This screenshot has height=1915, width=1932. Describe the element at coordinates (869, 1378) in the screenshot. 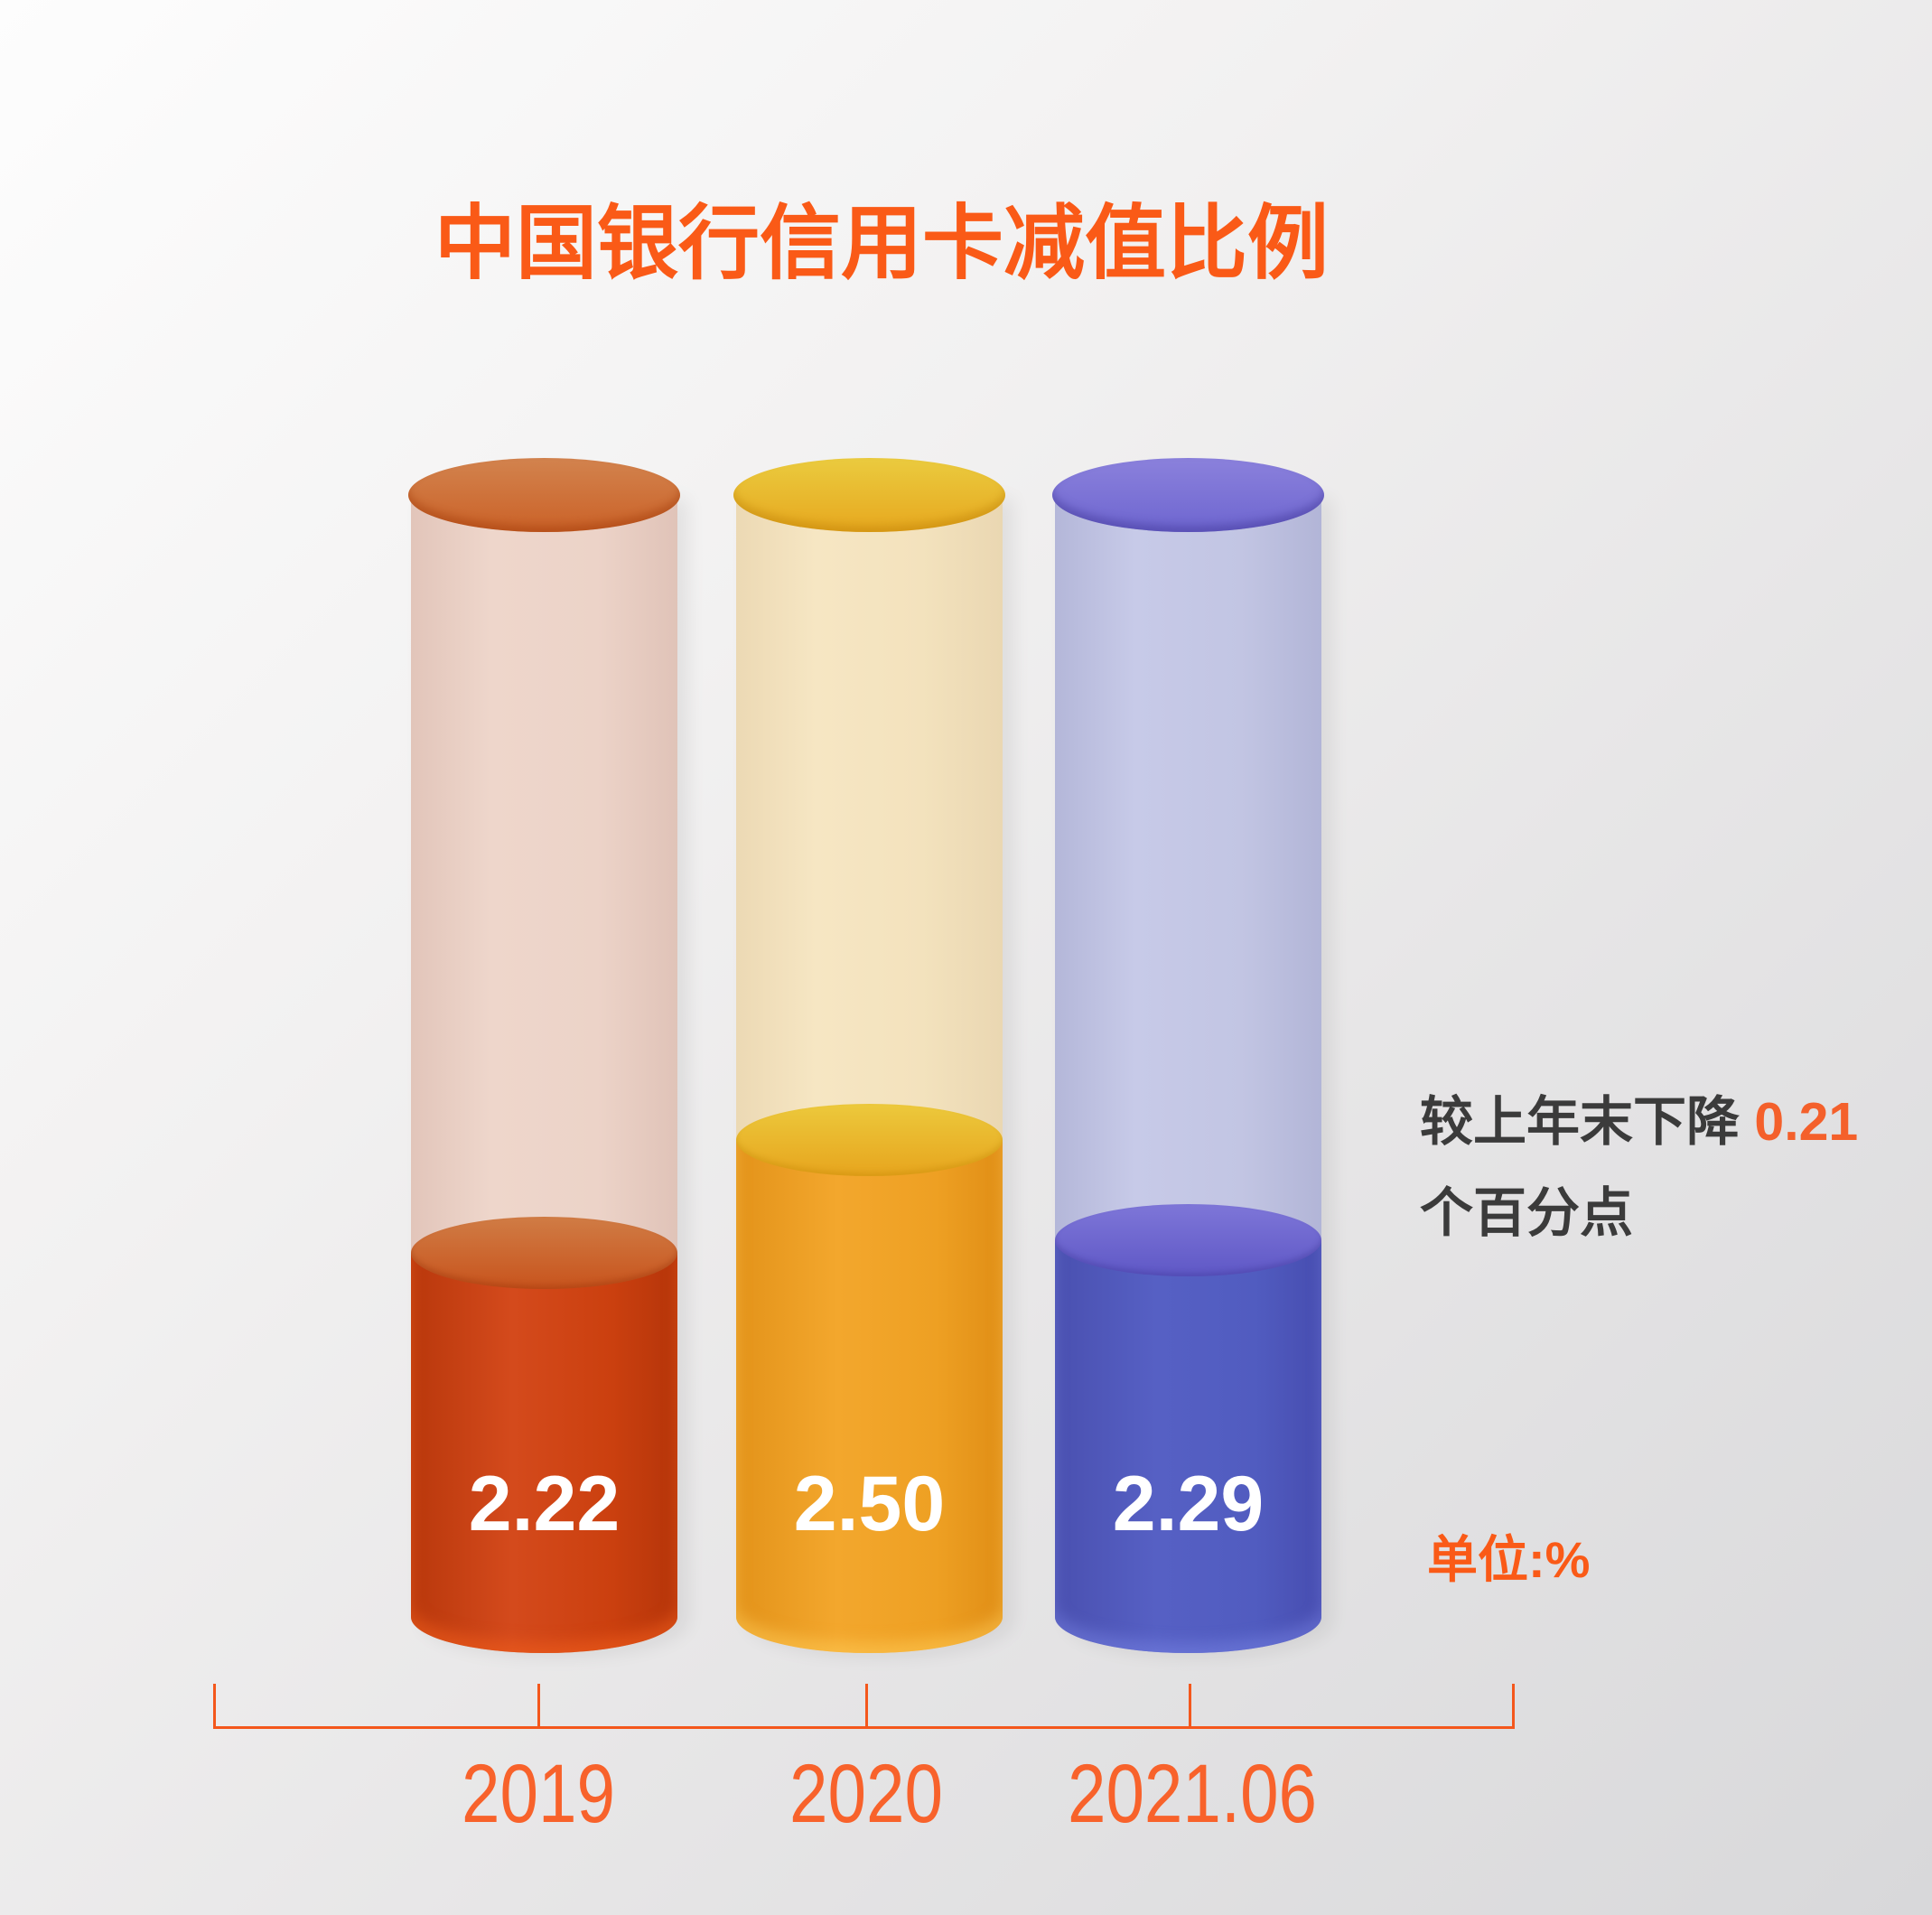

I see `bar-2020-solid-cylinder` at that location.